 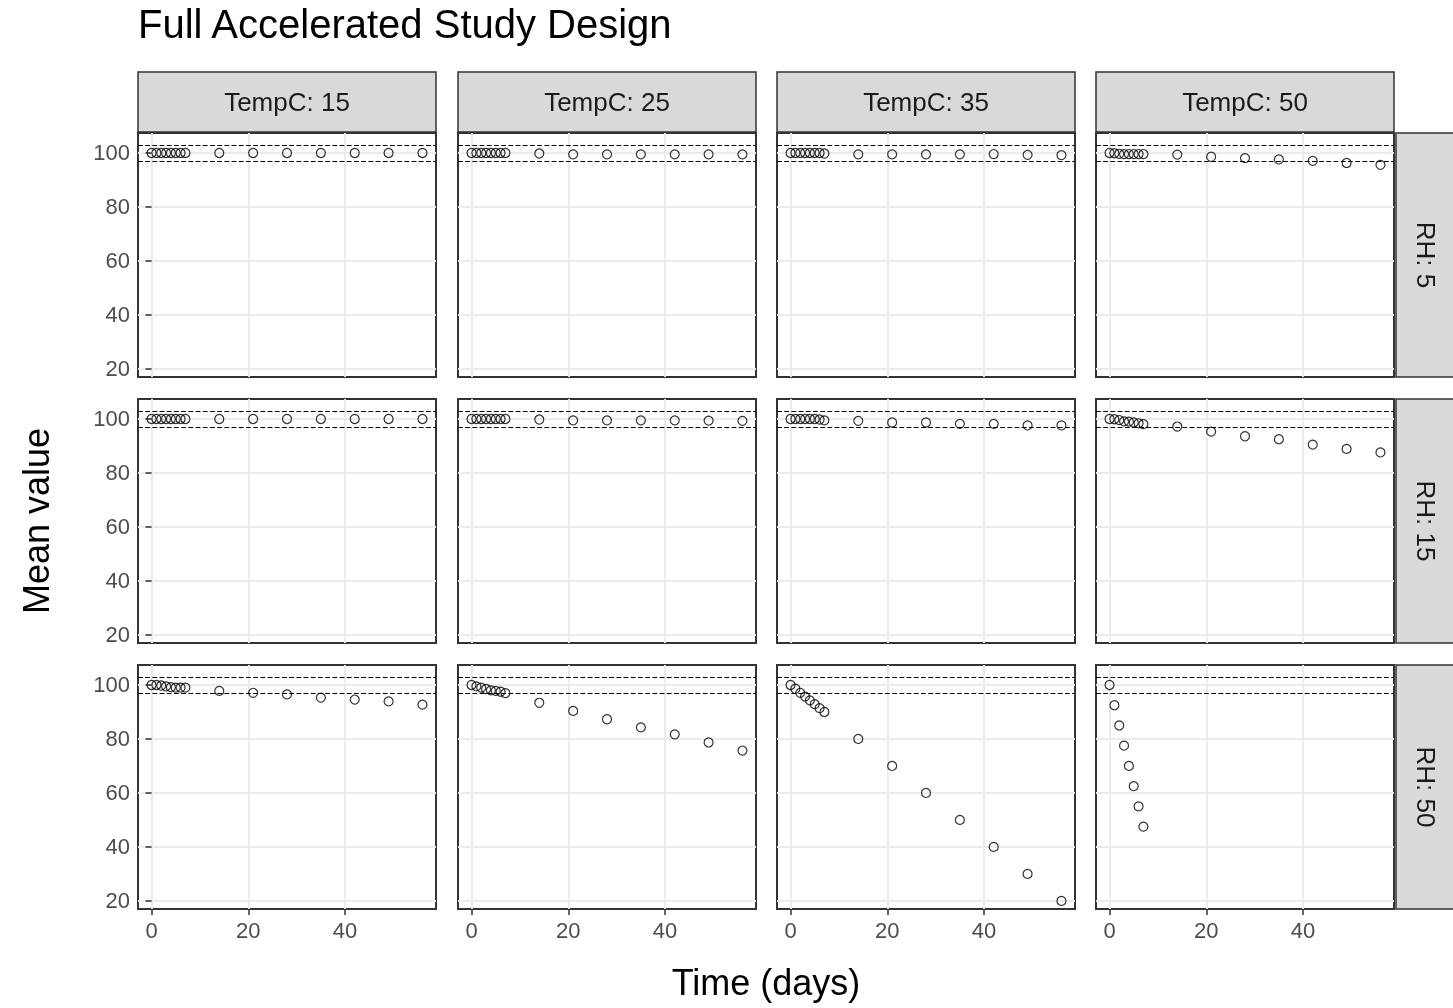 What do you see at coordinates (766, 983) in the screenshot?
I see `x-axis-title: Time (days)` at bounding box center [766, 983].